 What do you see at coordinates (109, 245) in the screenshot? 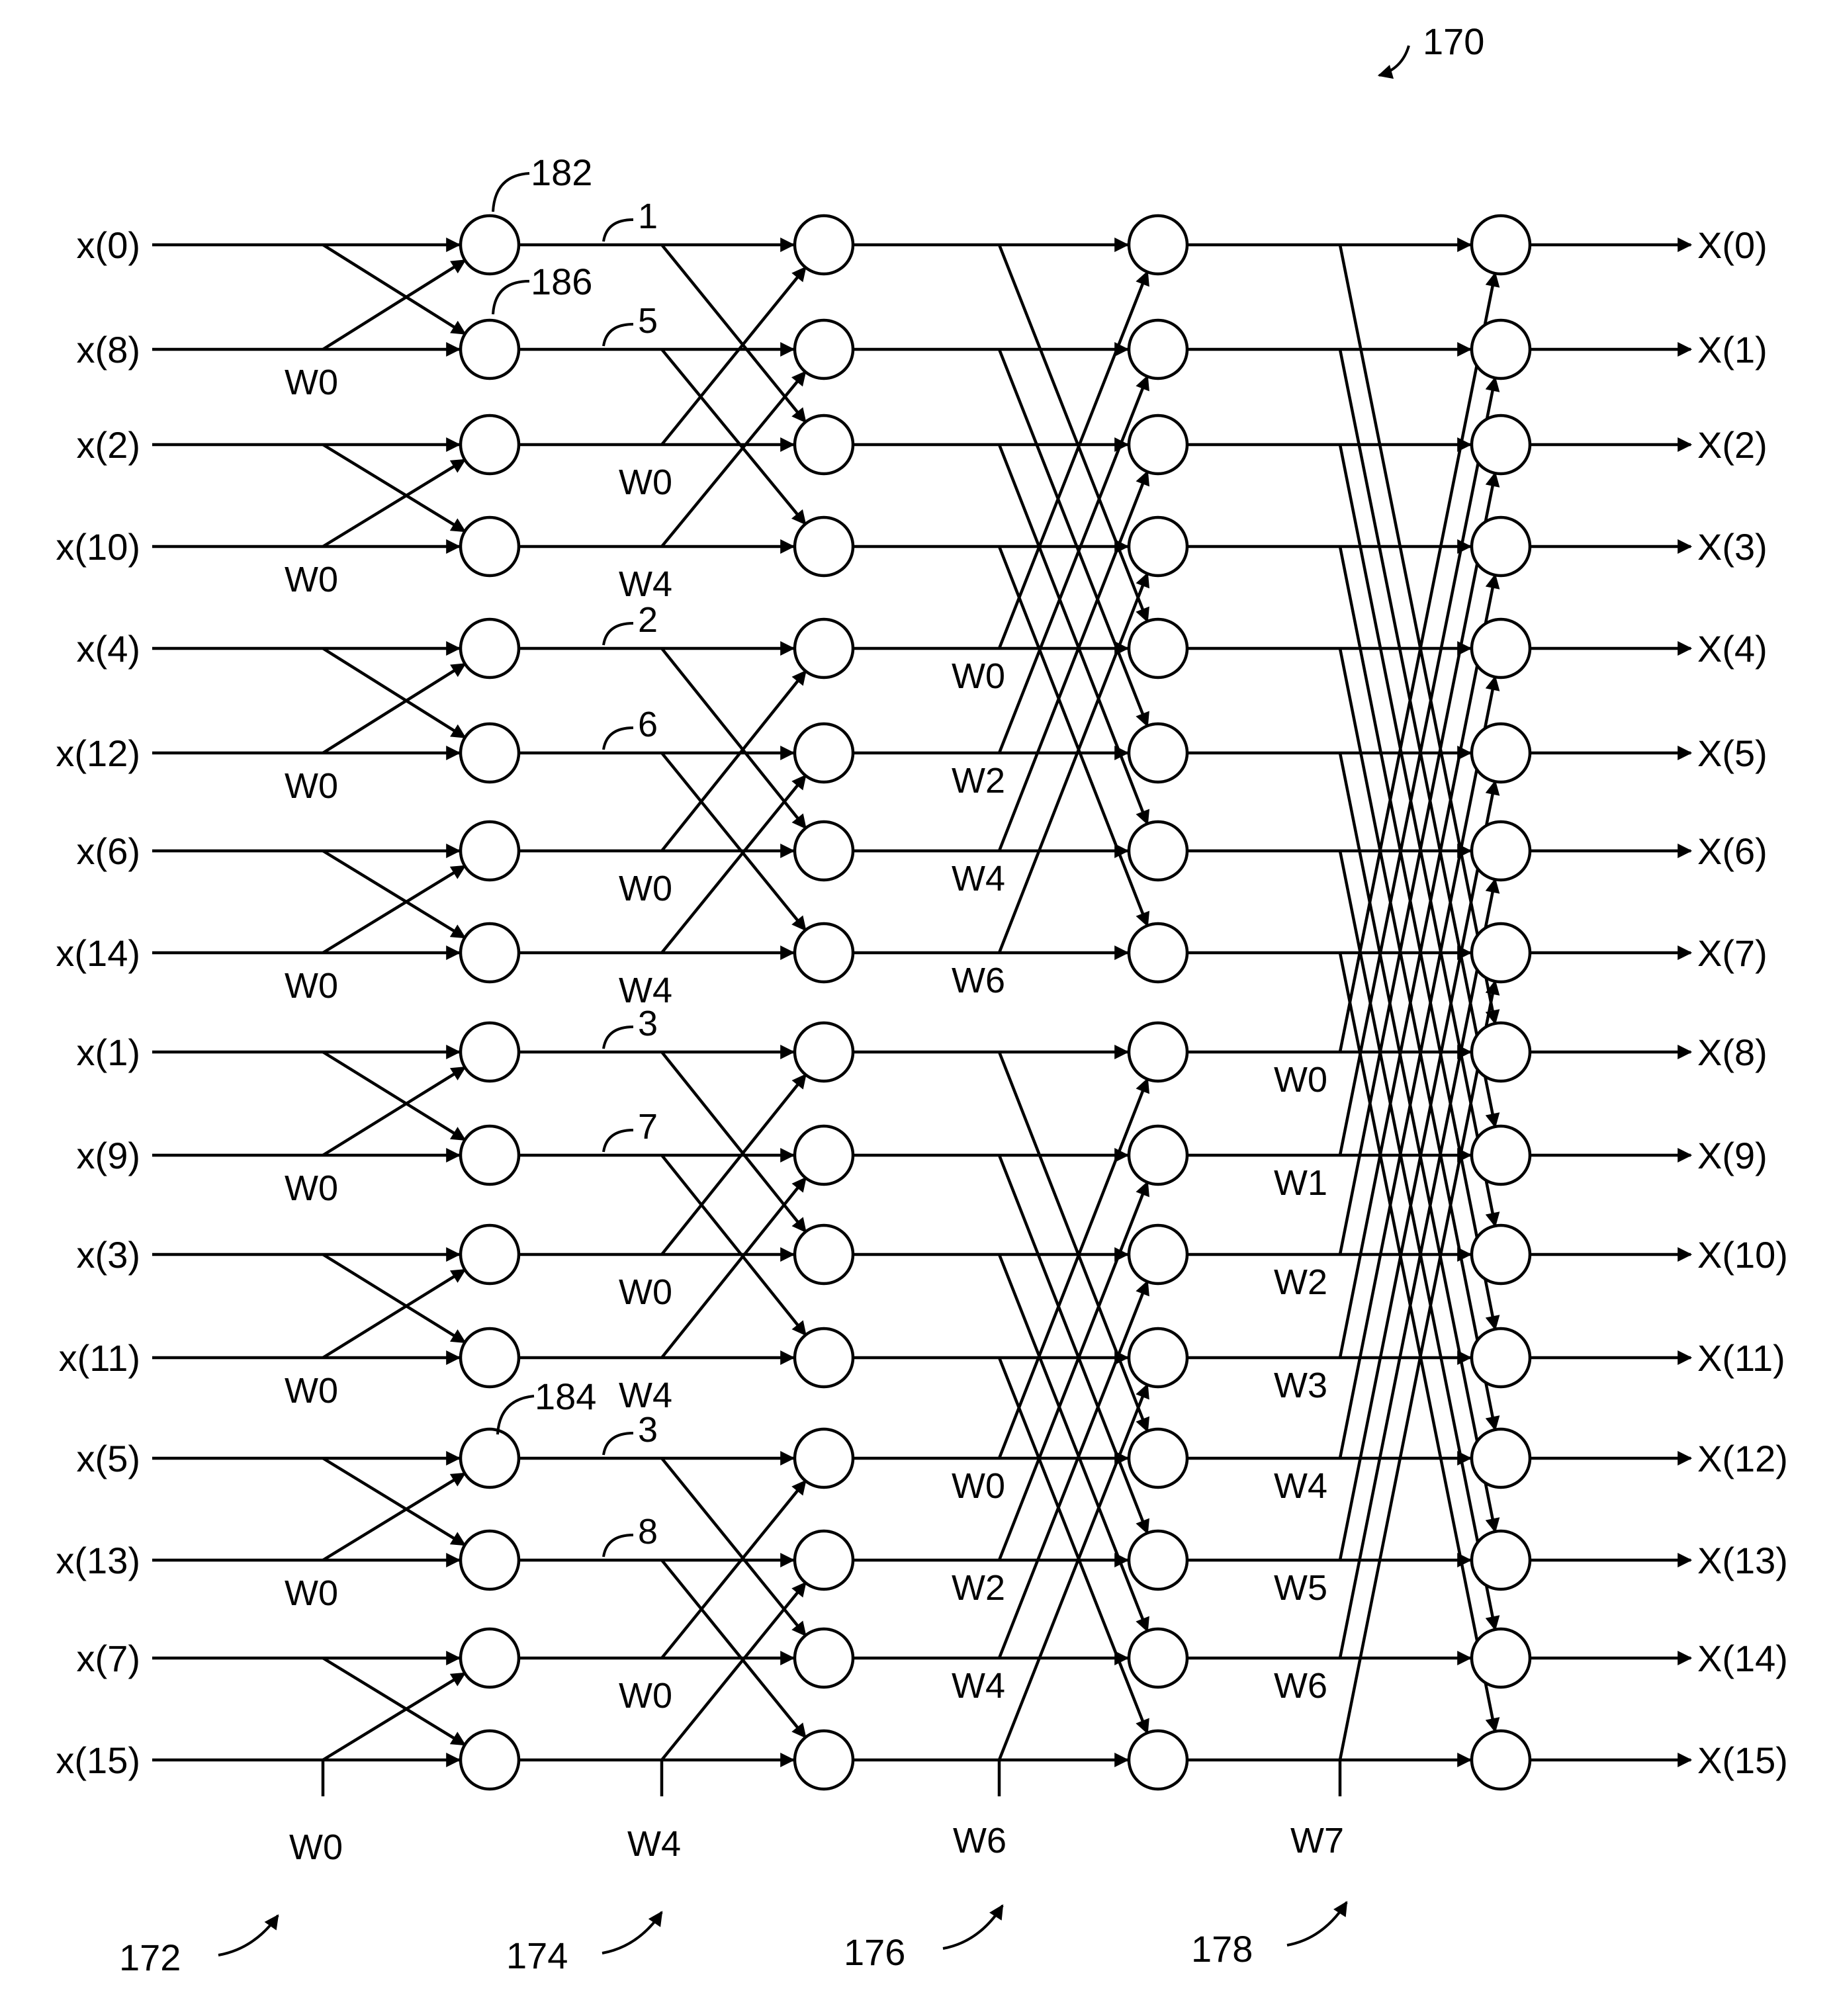
I see `input-label: x(0)` at bounding box center [109, 245].